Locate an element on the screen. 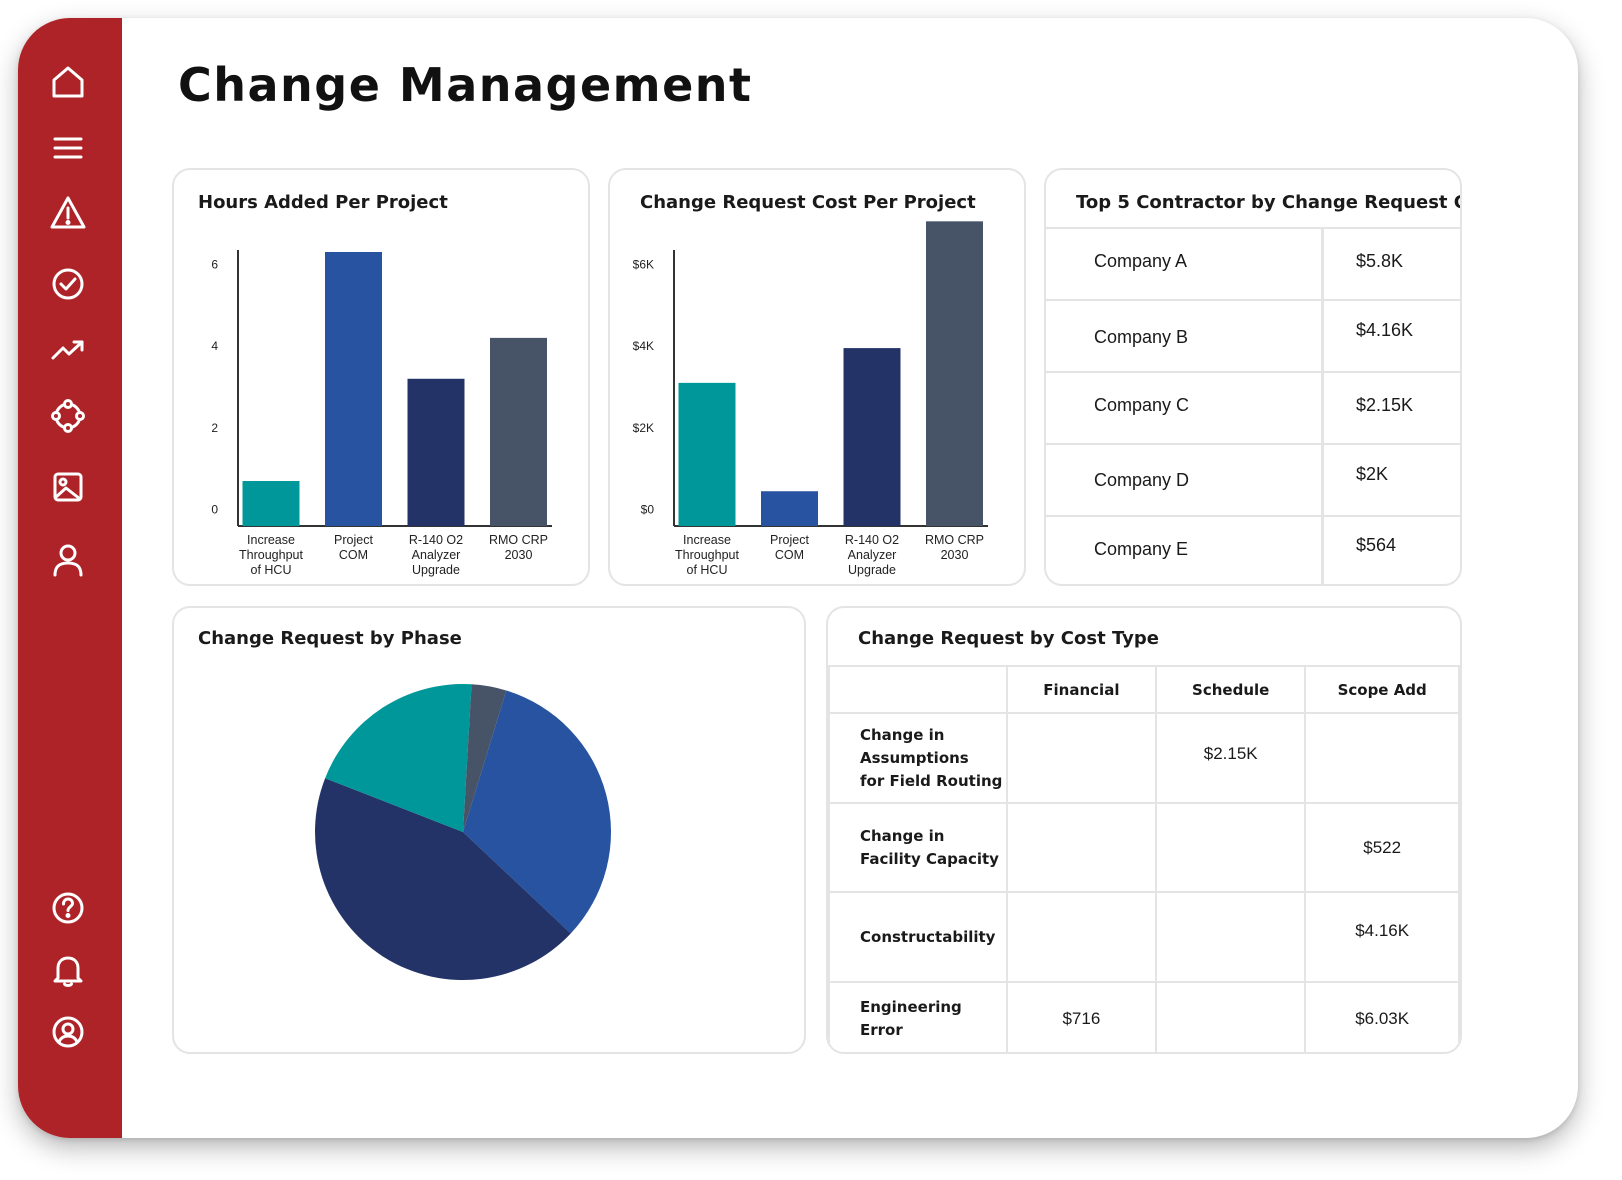 Image resolution: width=1622 pixels, height=1180 pixels. y-tick-label: $0 is located at coordinates (648, 510).